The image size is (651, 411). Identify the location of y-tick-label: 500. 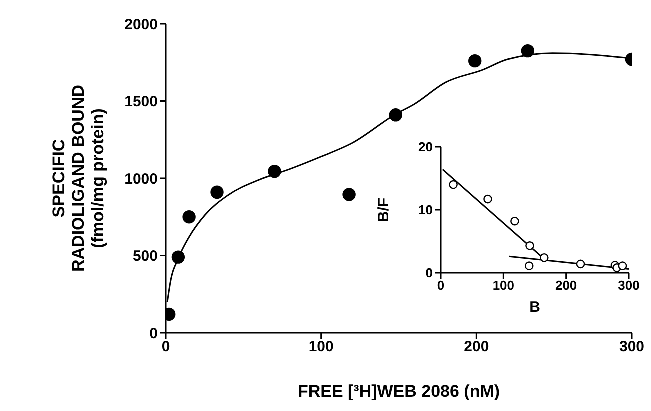
(145, 257).